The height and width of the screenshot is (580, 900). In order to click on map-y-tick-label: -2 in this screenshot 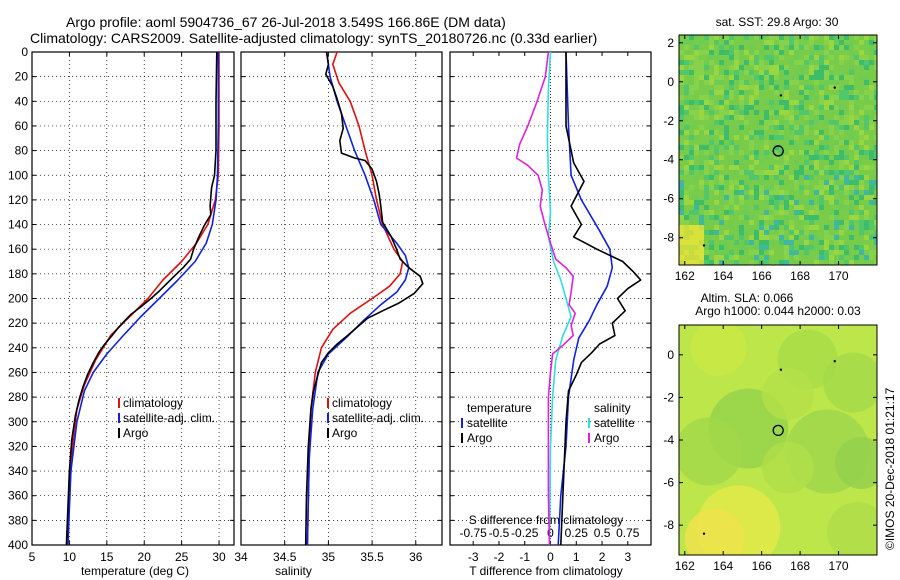, I will do `click(668, 397)`.